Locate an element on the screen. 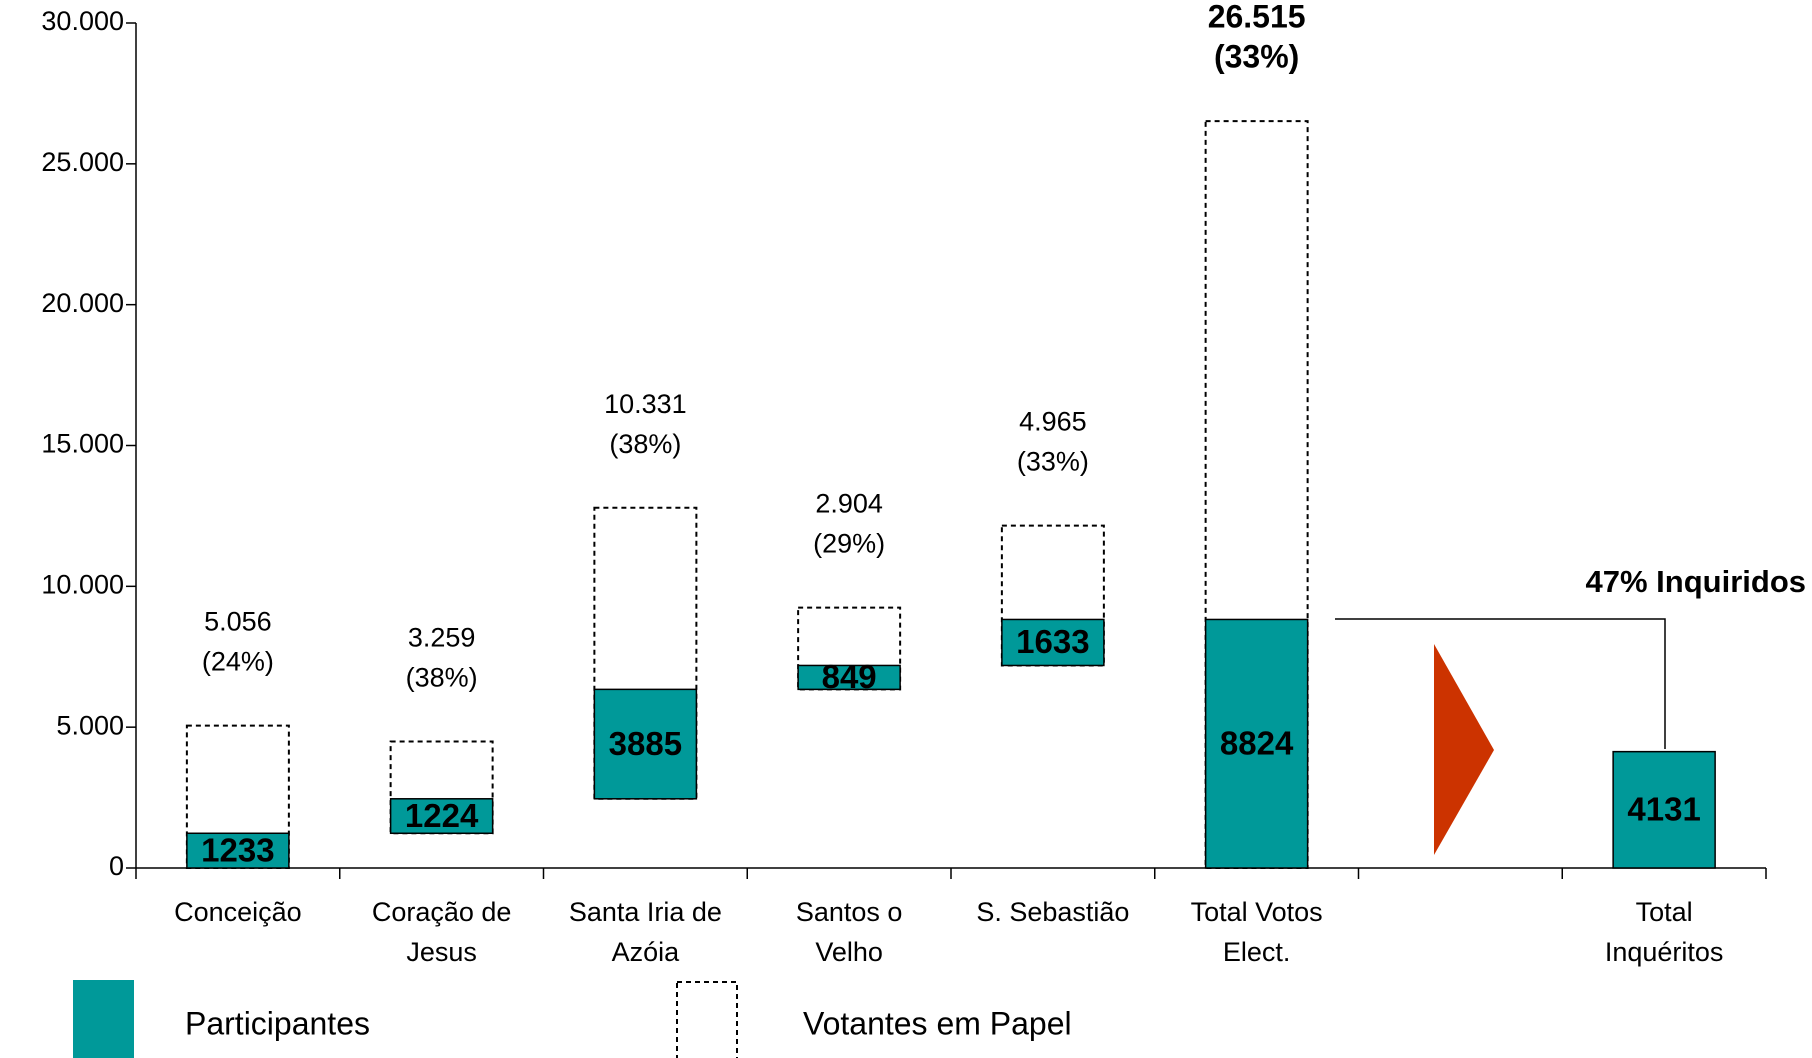  y-tick-label: 25.000 is located at coordinates (82, 162).